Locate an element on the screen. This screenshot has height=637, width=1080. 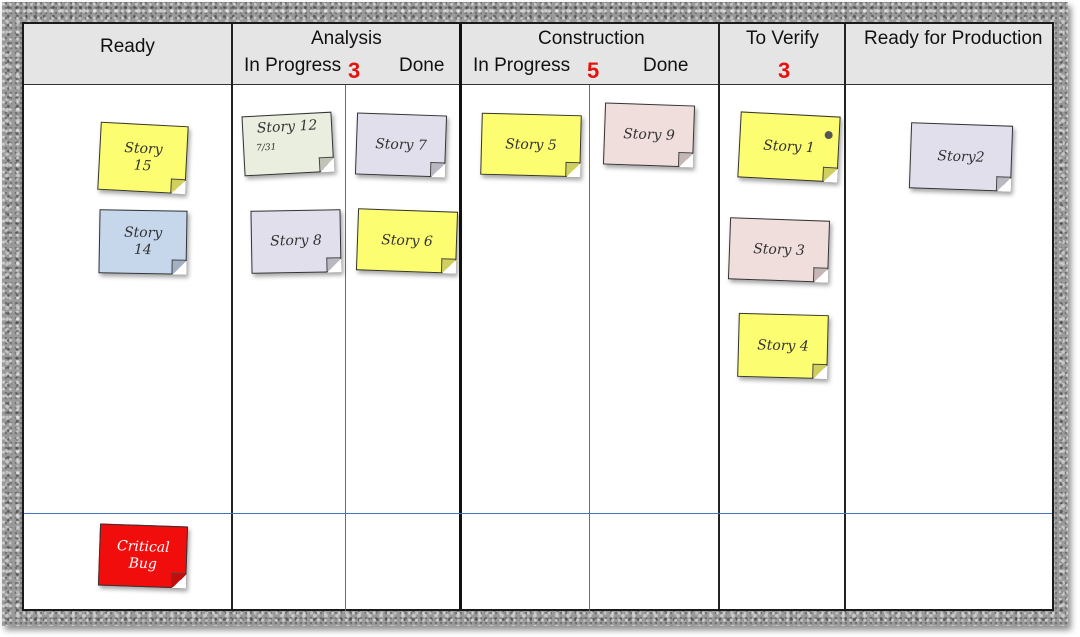
divider-analysis-construction is located at coordinates (460, 316).